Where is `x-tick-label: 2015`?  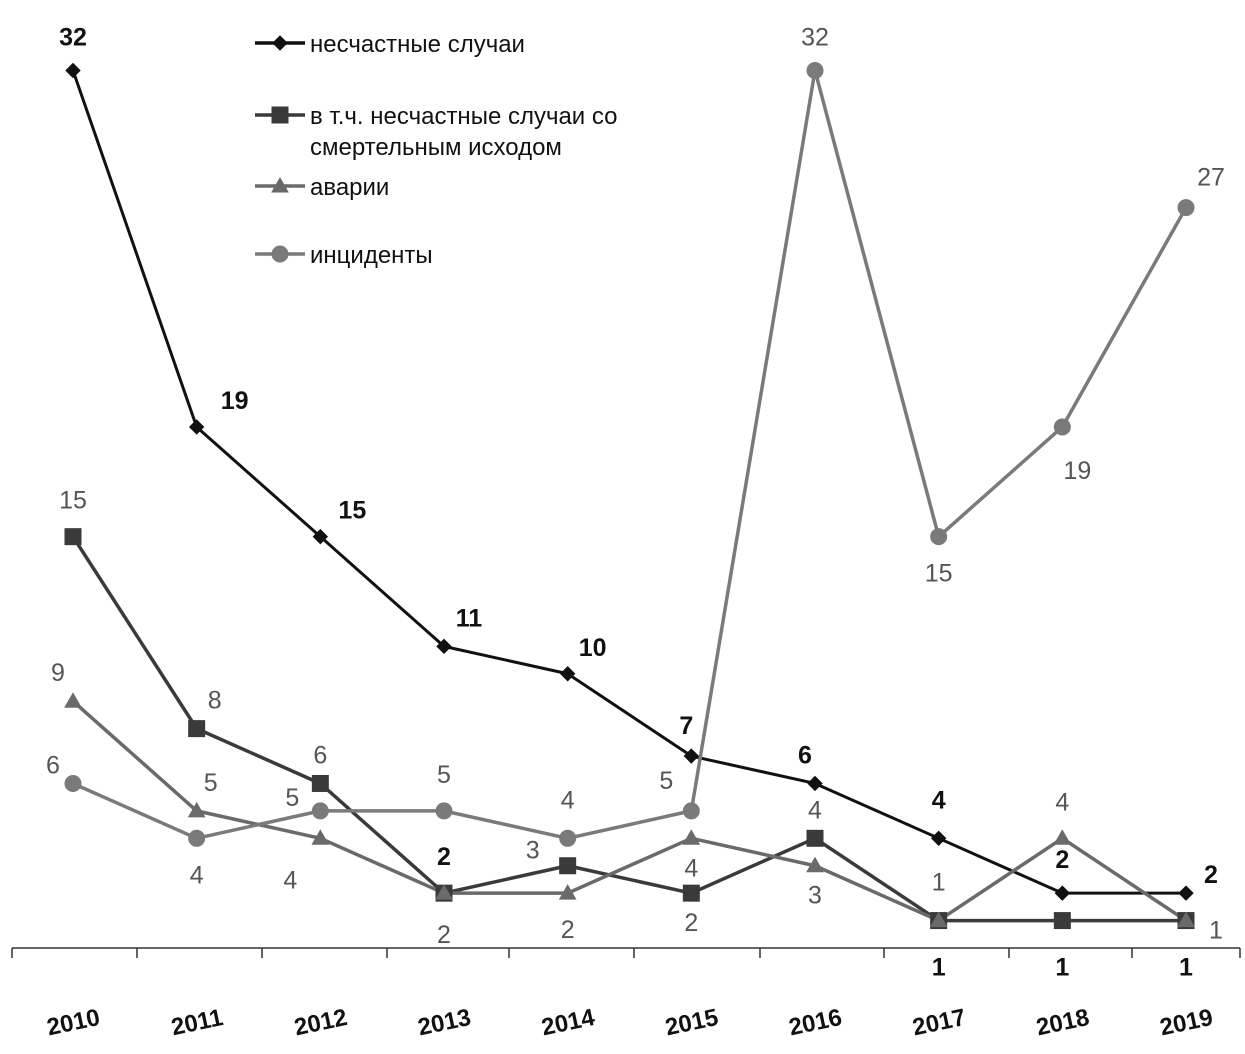 x-tick-label: 2015 is located at coordinates (692, 1023).